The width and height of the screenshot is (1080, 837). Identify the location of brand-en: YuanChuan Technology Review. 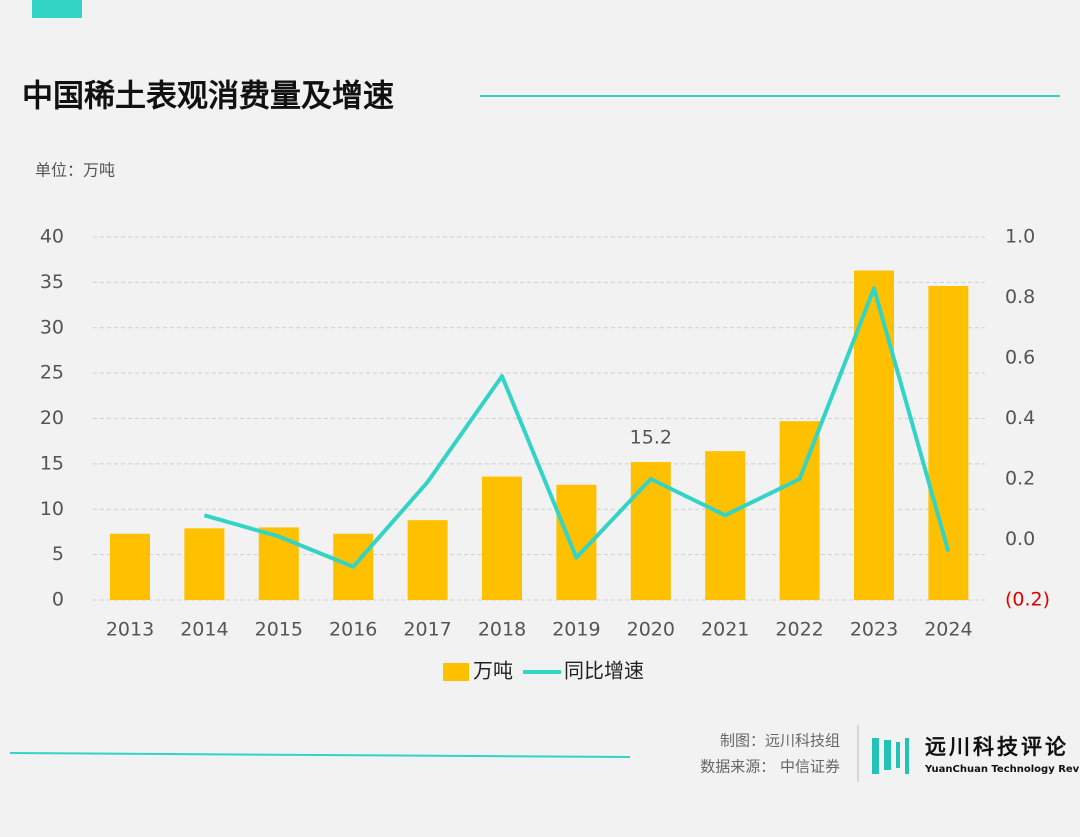
(1002, 769).